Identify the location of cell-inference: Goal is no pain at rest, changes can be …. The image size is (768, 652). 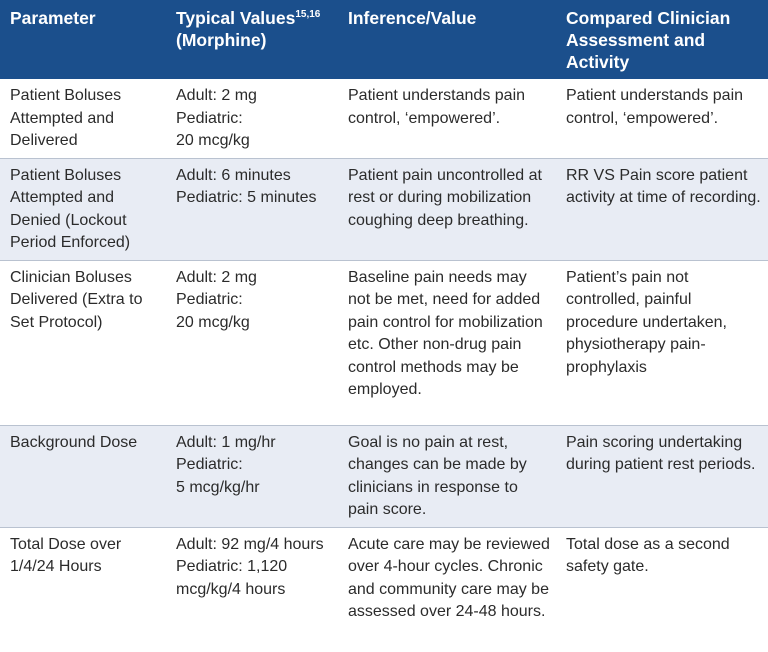
(437, 476).